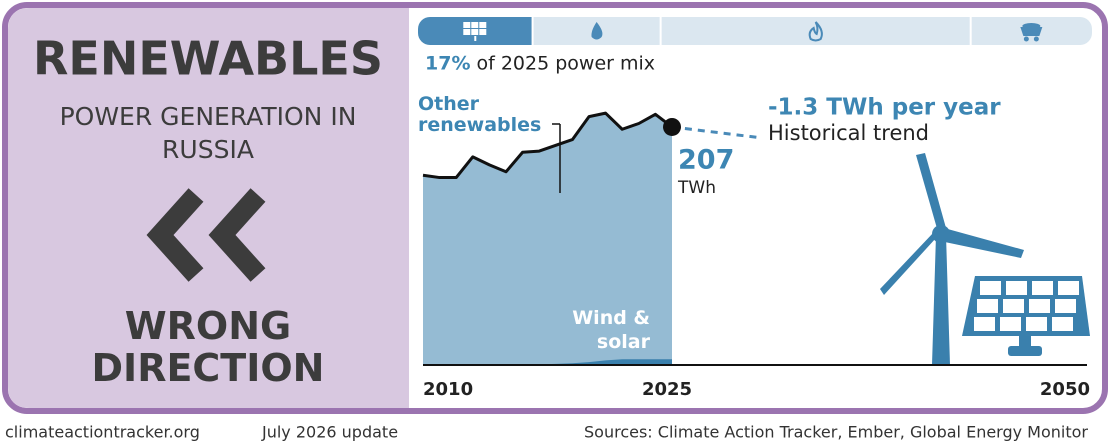 This screenshot has height=444, width=1110. What do you see at coordinates (1065, 389) in the screenshot?
I see `x-tick-label: 2050` at bounding box center [1065, 389].